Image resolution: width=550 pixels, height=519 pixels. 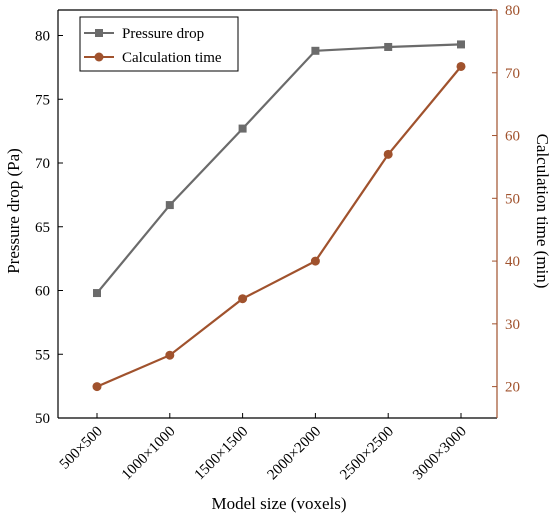 What do you see at coordinates (42, 228) in the screenshot?
I see `y-left-tick-label: 65` at bounding box center [42, 228].